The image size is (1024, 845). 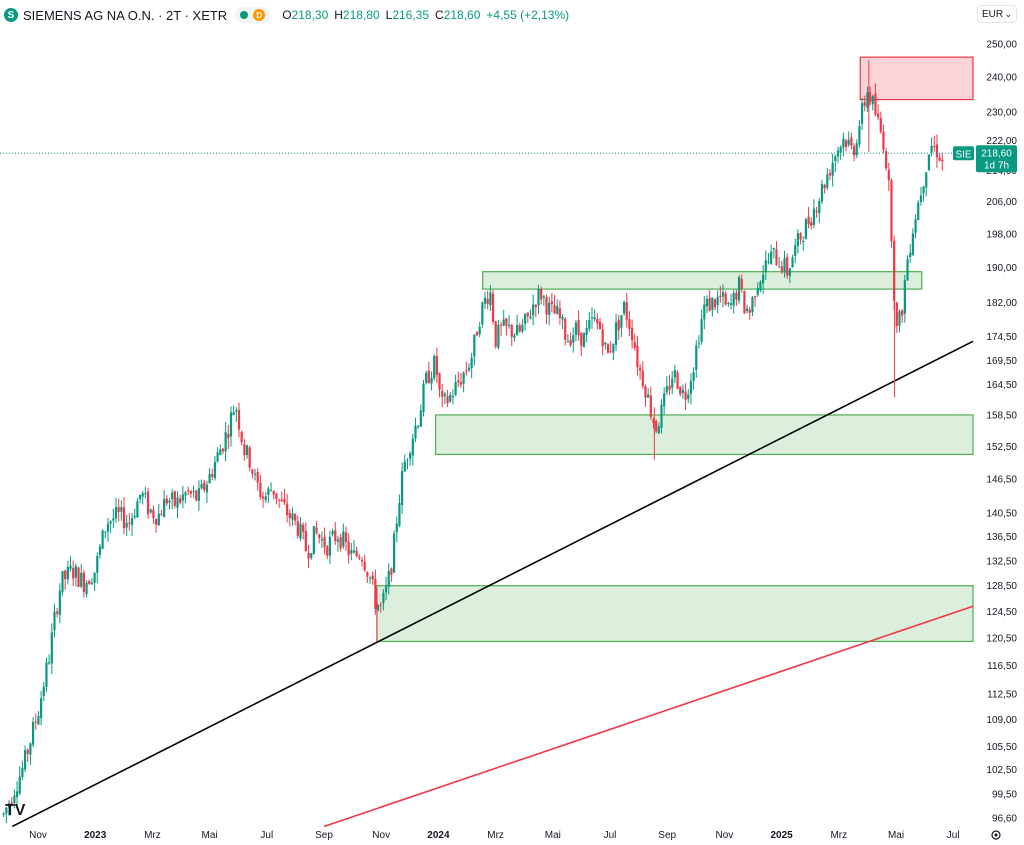 What do you see at coordinates (1001, 78) in the screenshot?
I see `price-tick-label: 240,00` at bounding box center [1001, 78].